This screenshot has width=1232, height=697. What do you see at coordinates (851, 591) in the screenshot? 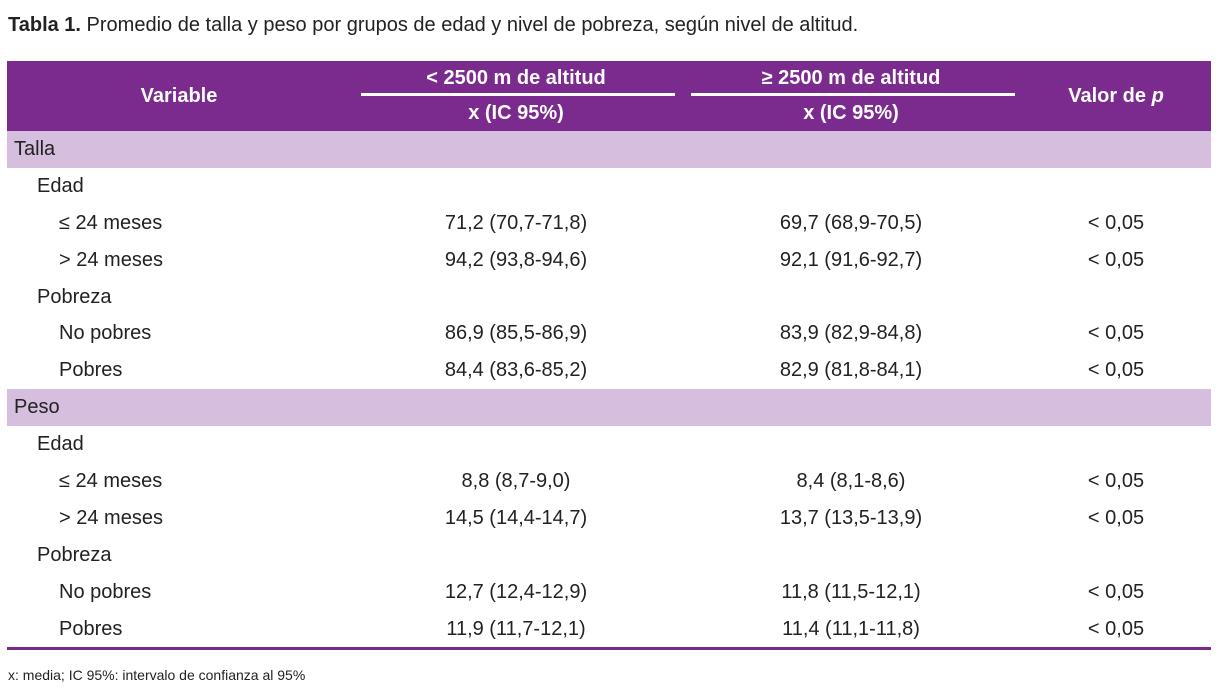
I see `value-high-altitude: 11,8 (11,5-12,1)` at bounding box center [851, 591].